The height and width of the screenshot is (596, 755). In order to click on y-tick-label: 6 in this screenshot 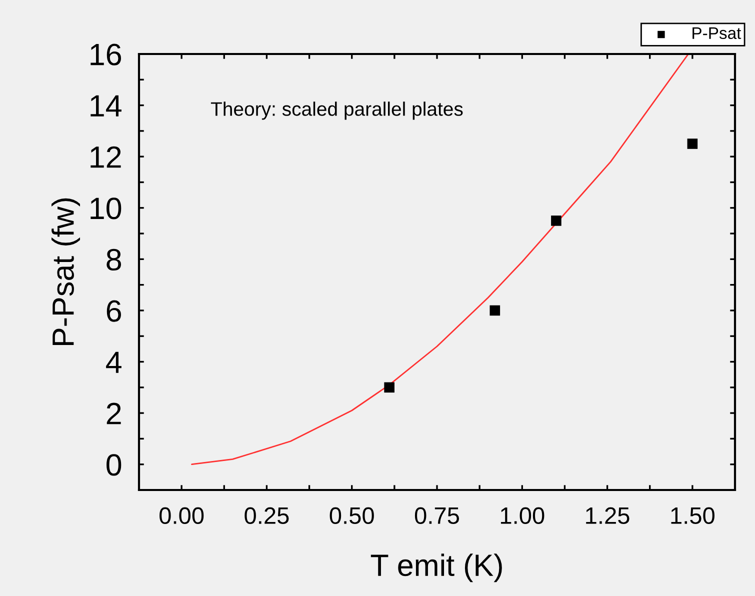, I will do `click(113, 311)`.